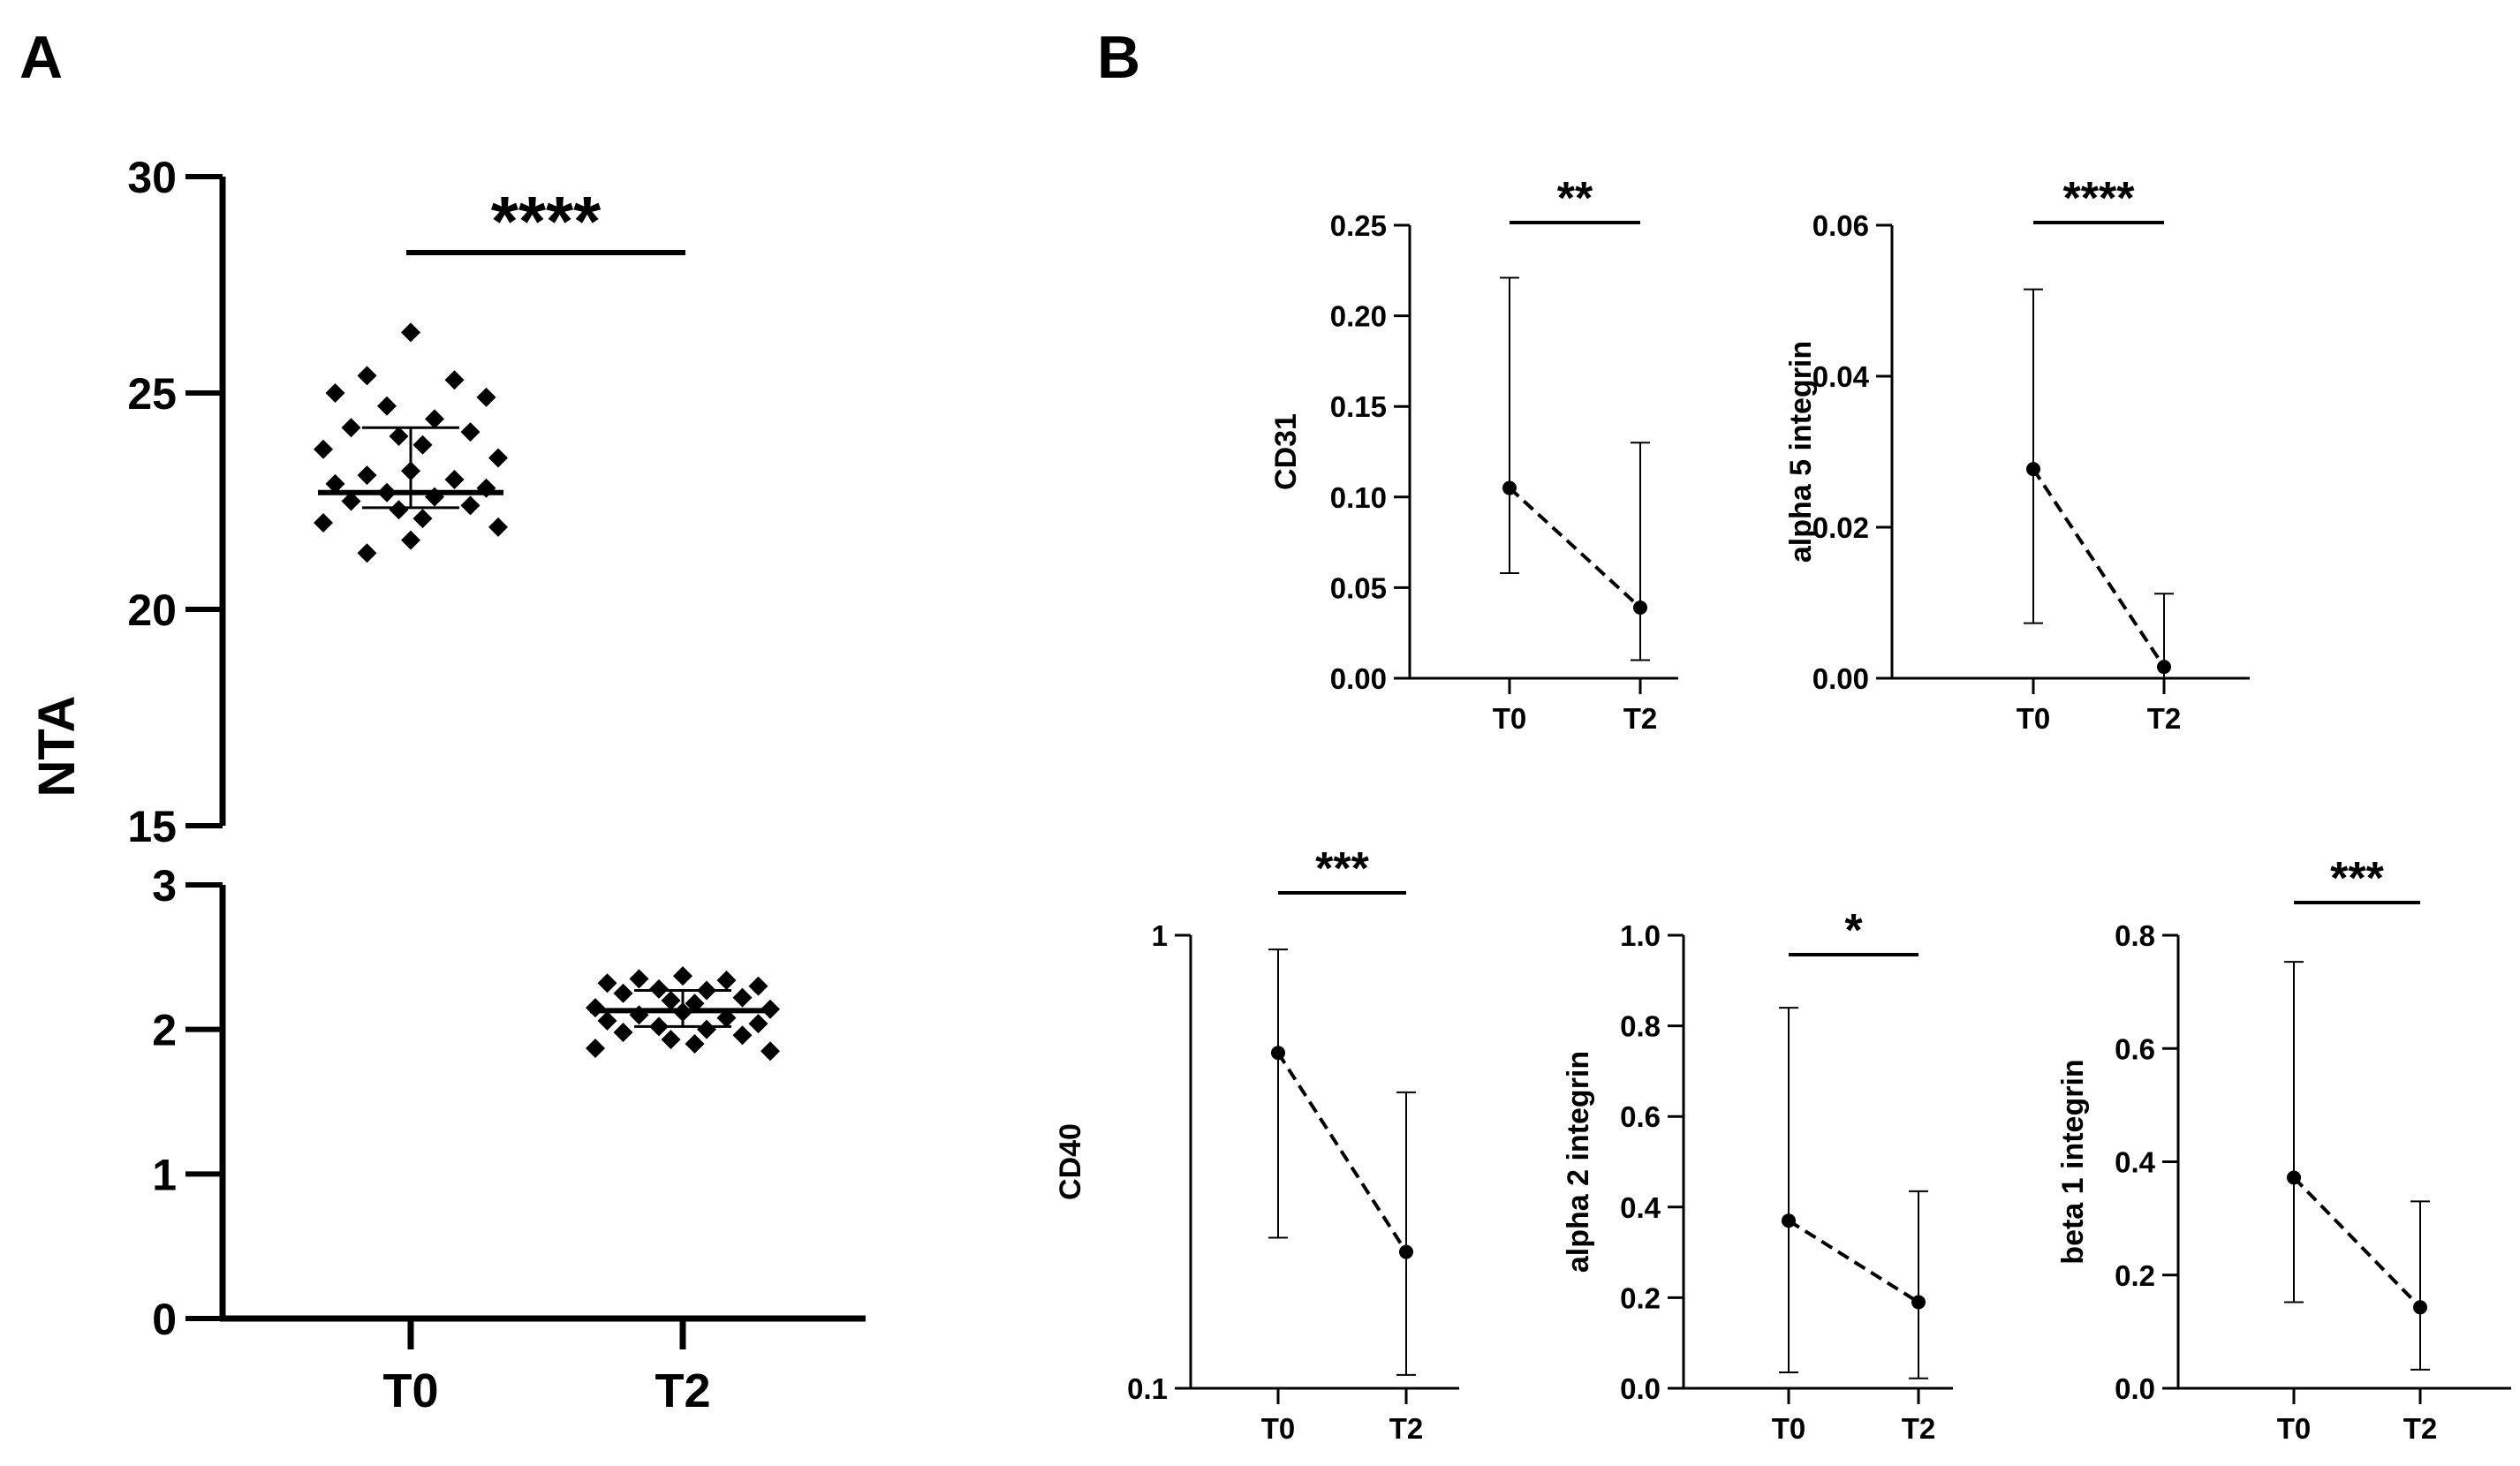 Image resolution: width=2520 pixels, height=1466 pixels. What do you see at coordinates (1757, 1175) in the screenshot?
I see `subchart-alpha-2-integrin: 0.0 0.2 0.4 0.6 0.8 1.0 alpha 2 integrin T0 T2 *` at bounding box center [1757, 1175].